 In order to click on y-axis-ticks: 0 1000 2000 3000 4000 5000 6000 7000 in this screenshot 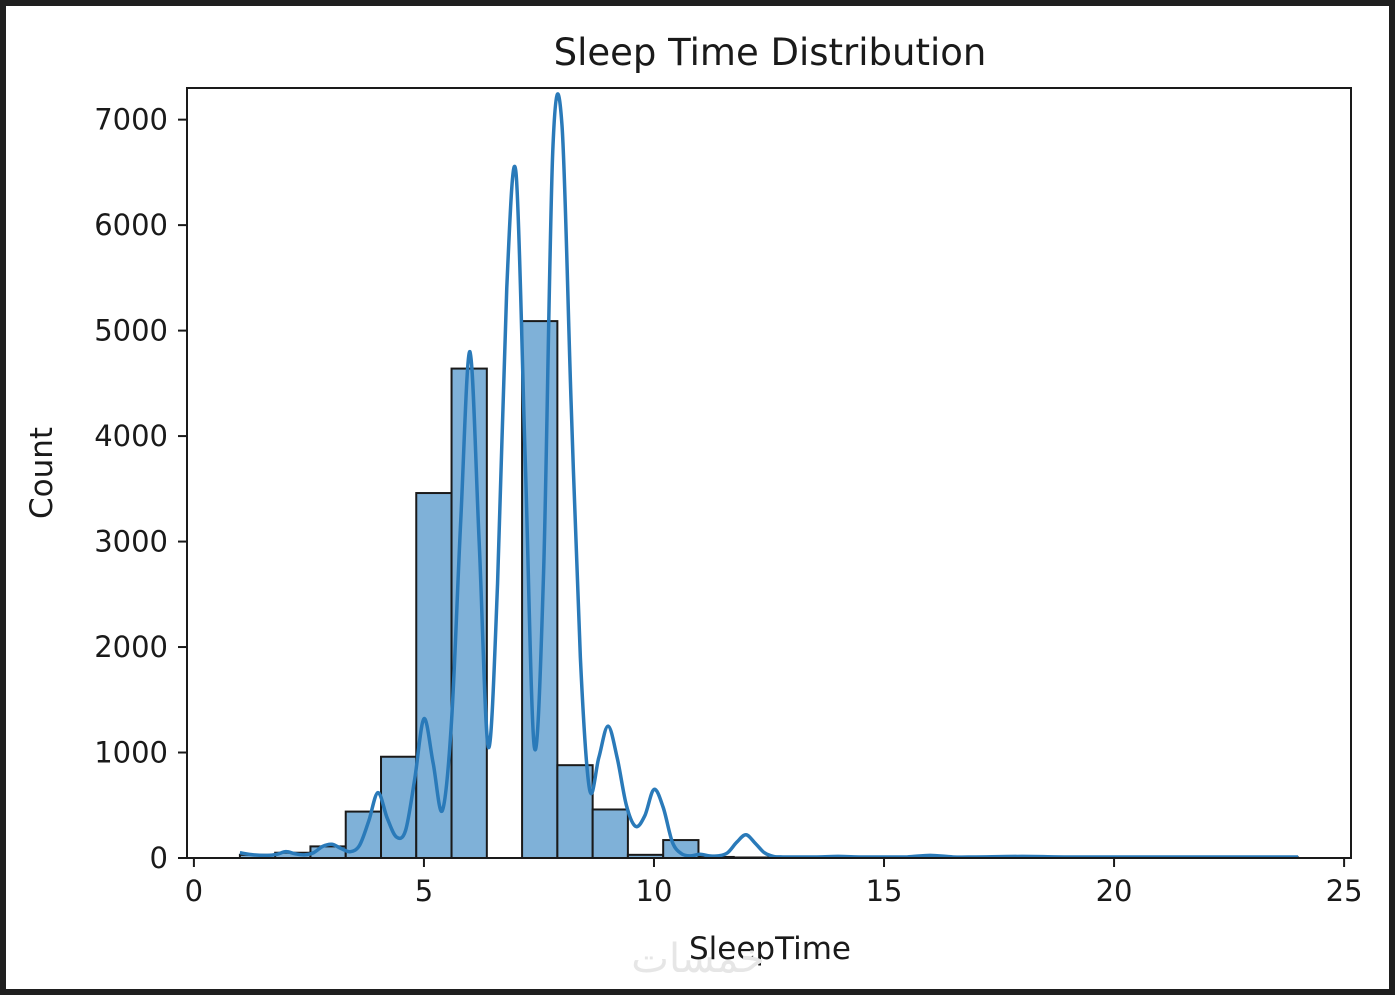, I will do `click(140, 489)`.